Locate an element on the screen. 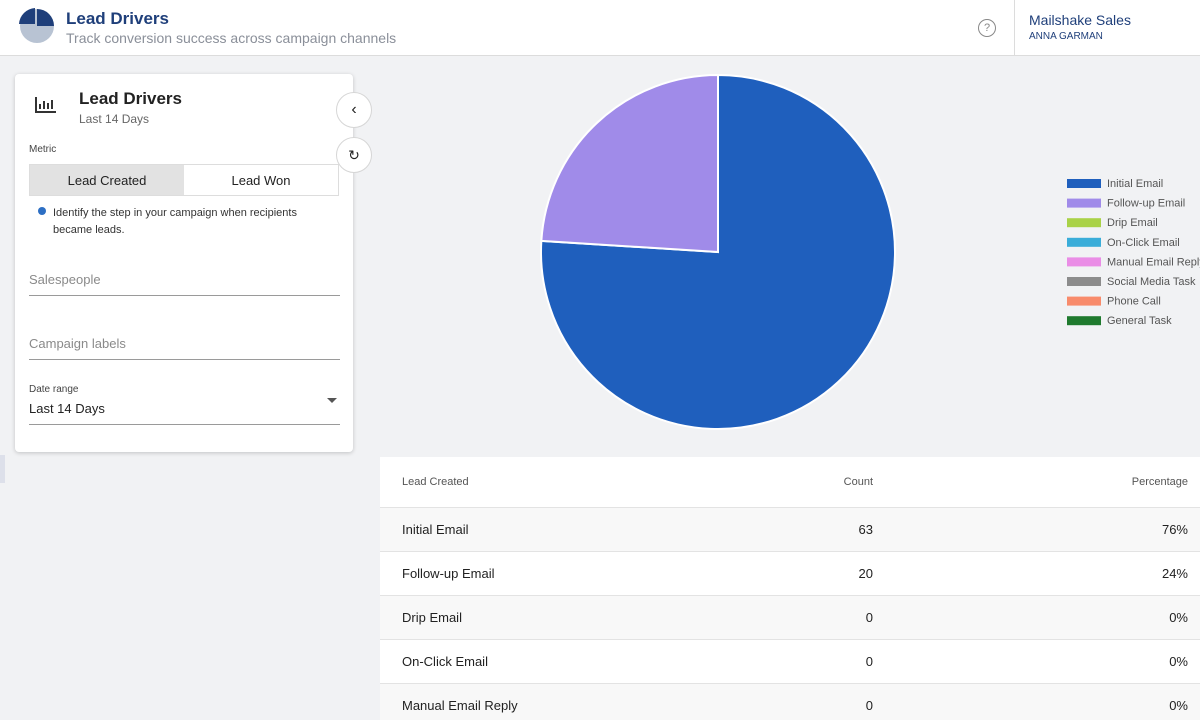  side-tab is located at coordinates (2, 469).